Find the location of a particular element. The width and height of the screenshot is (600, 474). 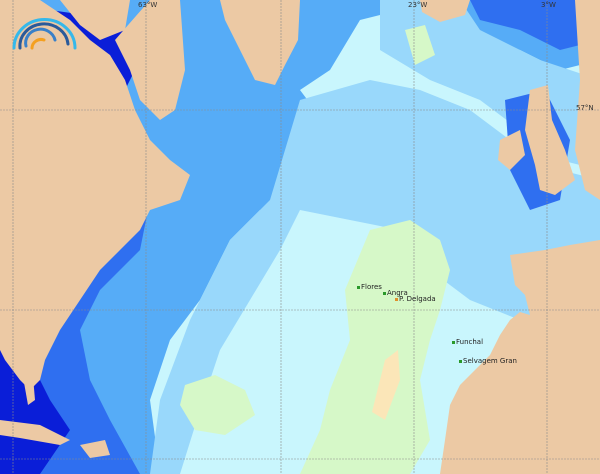

lon-label-3w: 3°W is located at coordinates (548, 5).